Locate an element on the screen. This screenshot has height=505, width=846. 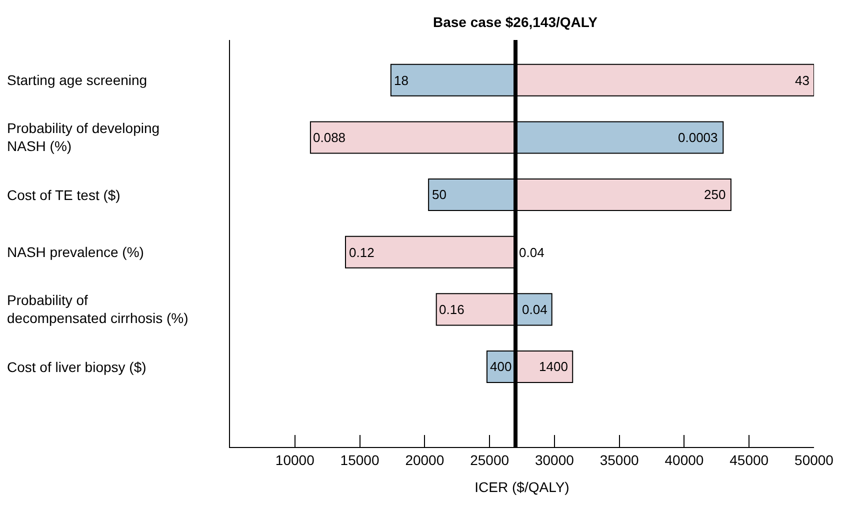
annotation: 43 is located at coordinates (802, 80).